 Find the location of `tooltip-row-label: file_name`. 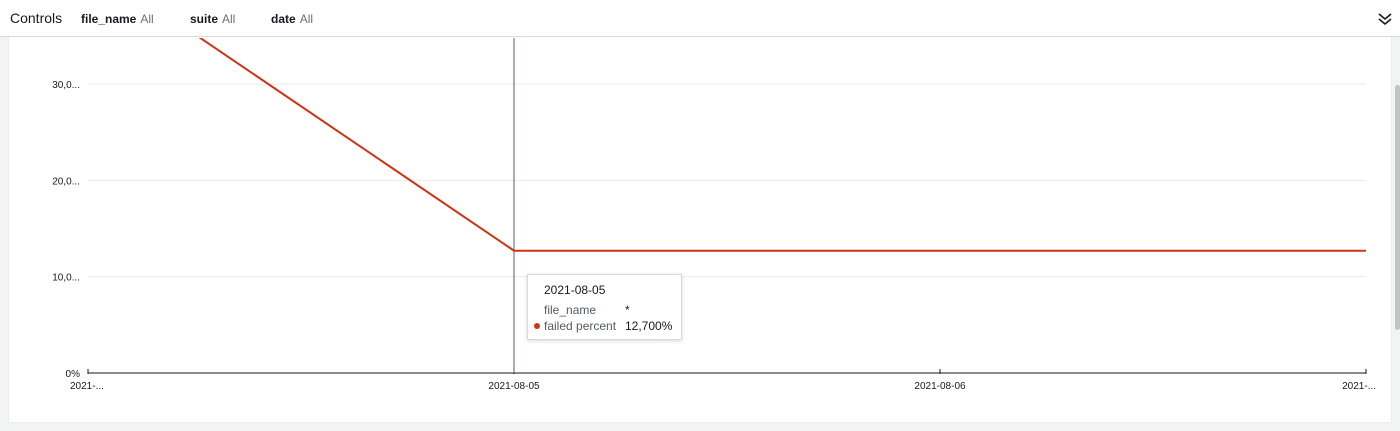

tooltip-row-label: file_name is located at coordinates (570, 310).